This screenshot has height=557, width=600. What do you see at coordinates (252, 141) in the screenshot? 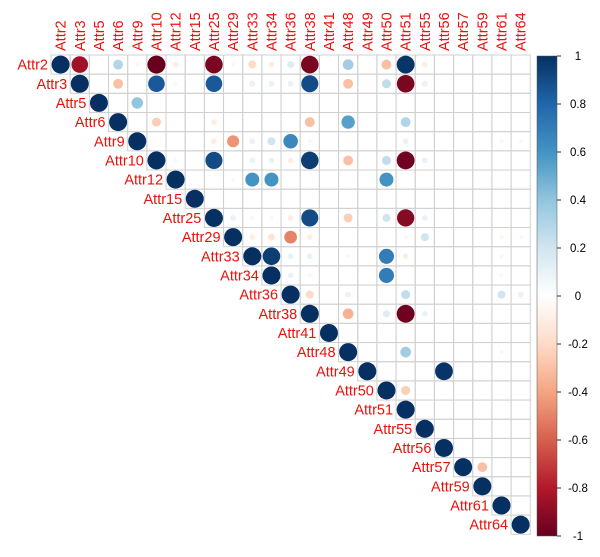
I see `corr-circle-attr9-attr33` at bounding box center [252, 141].